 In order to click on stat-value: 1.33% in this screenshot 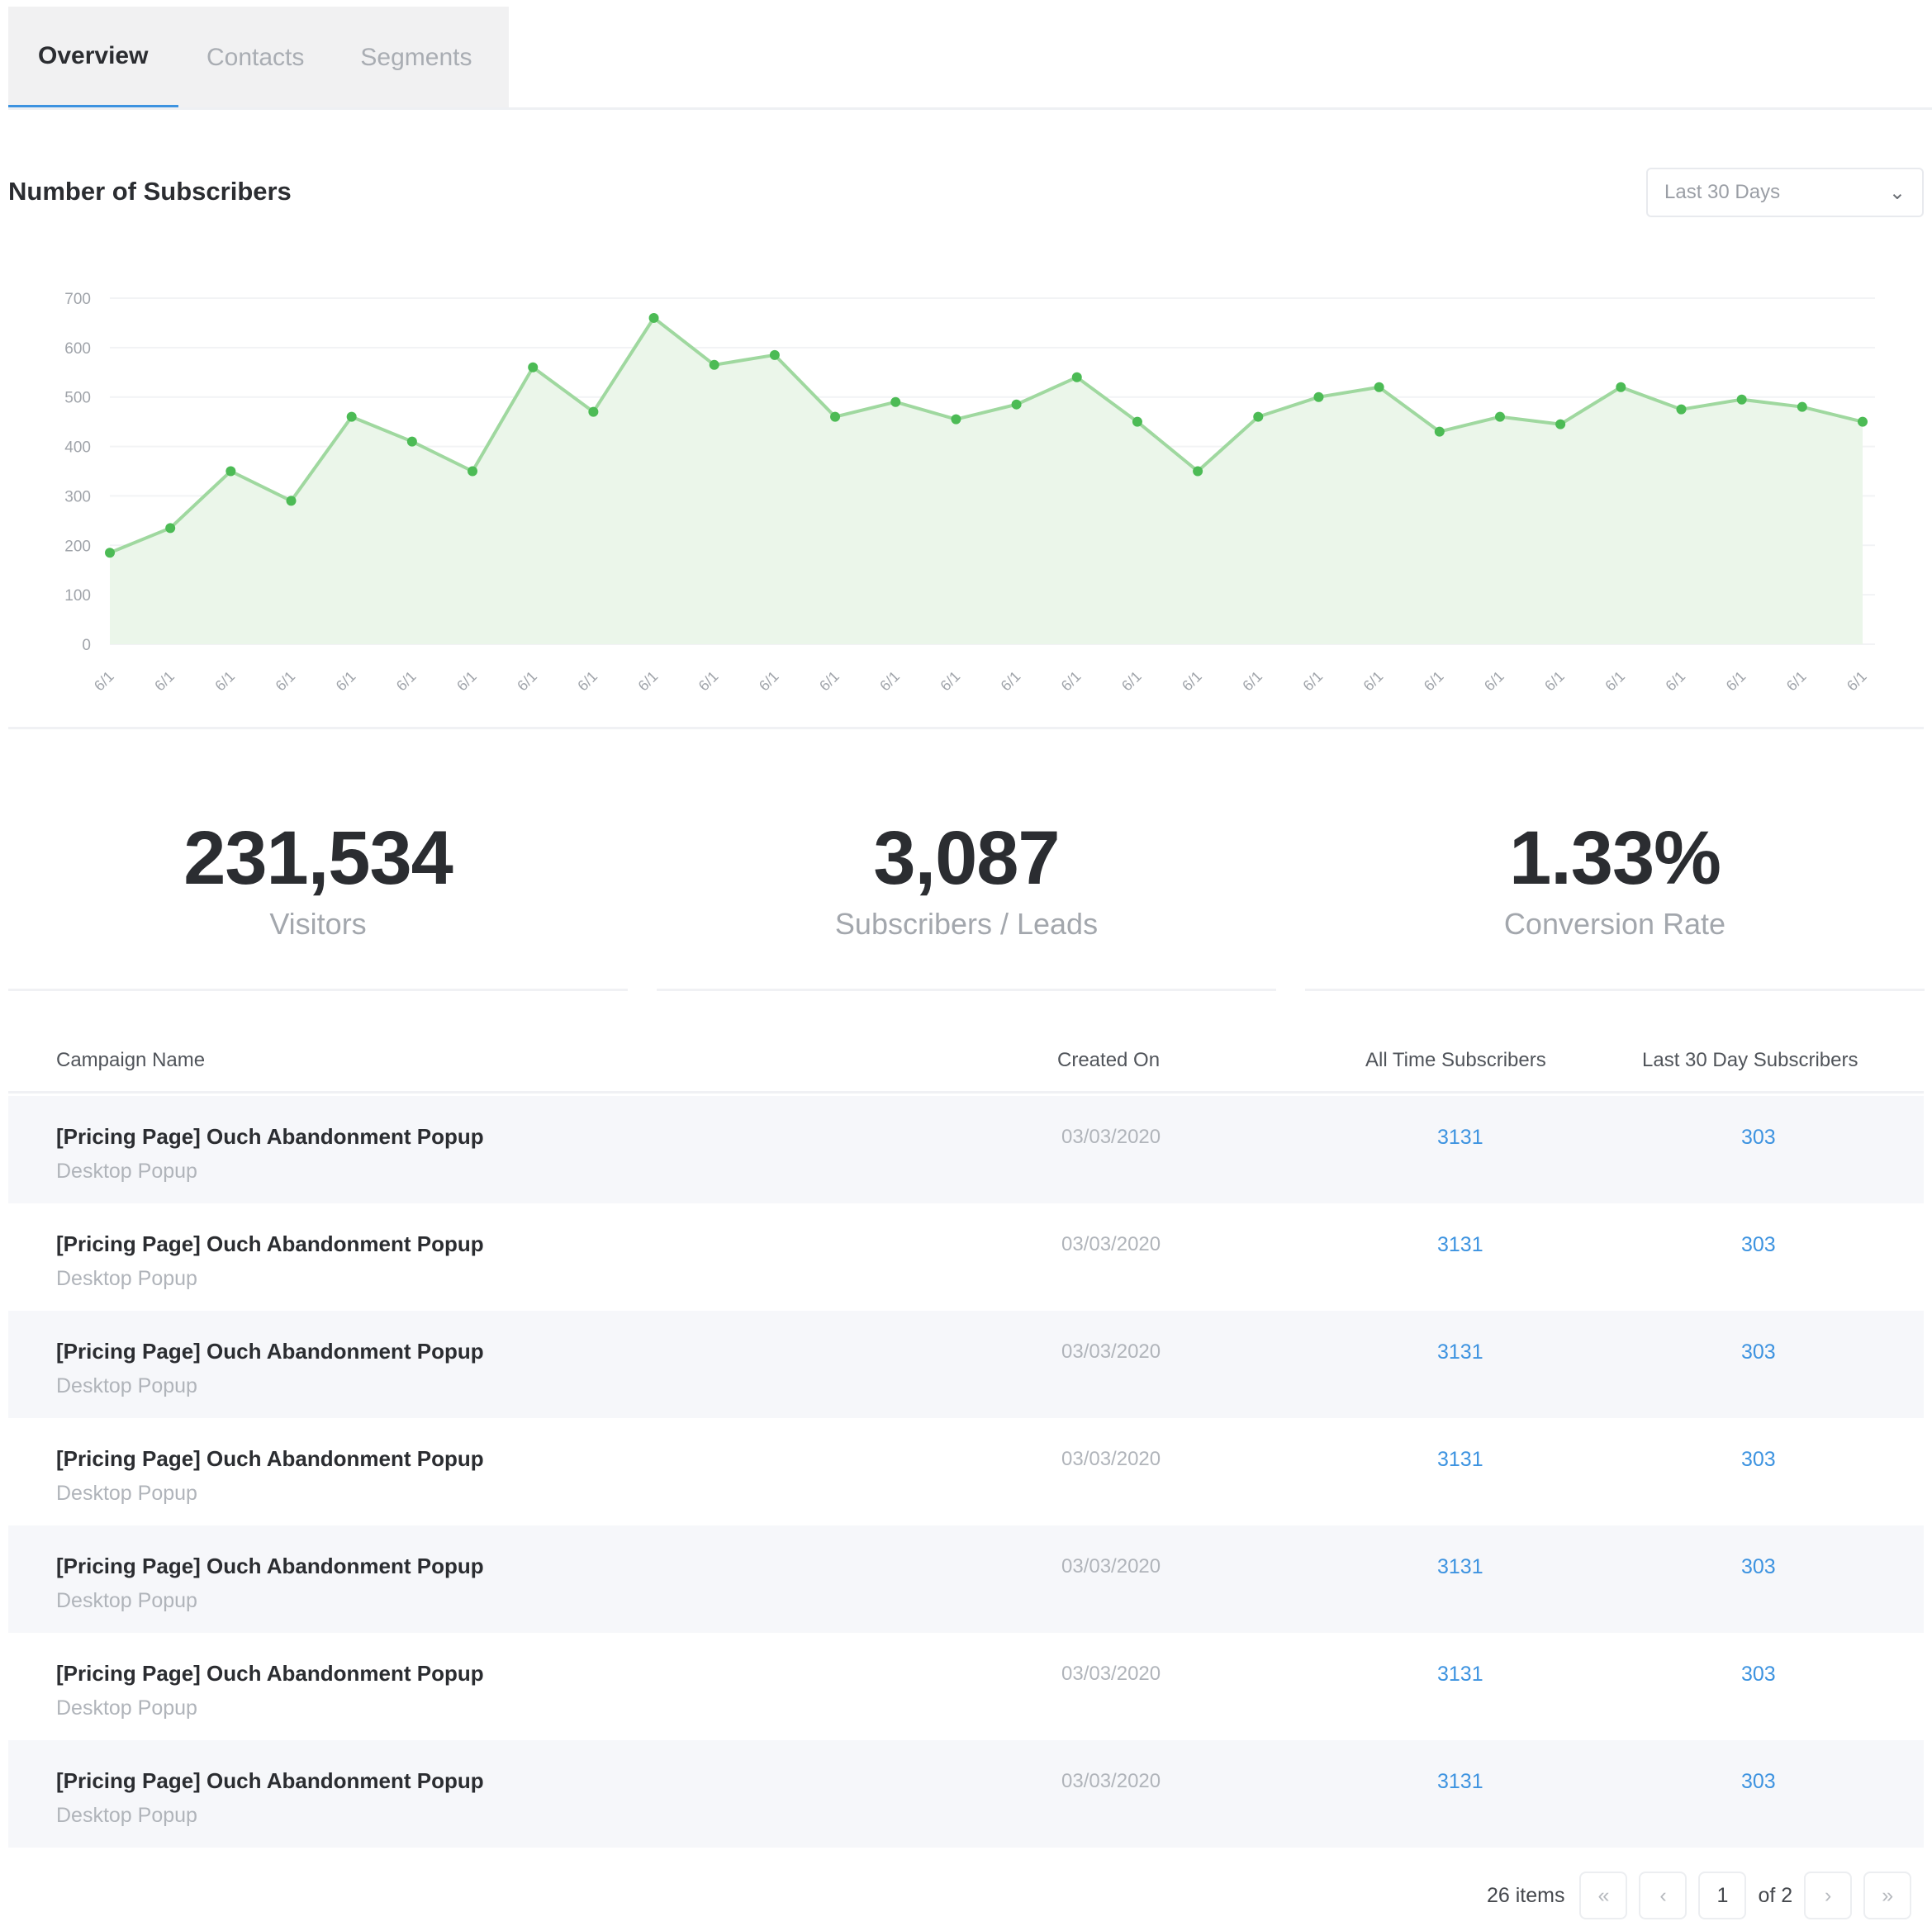, I will do `click(1615, 858)`.